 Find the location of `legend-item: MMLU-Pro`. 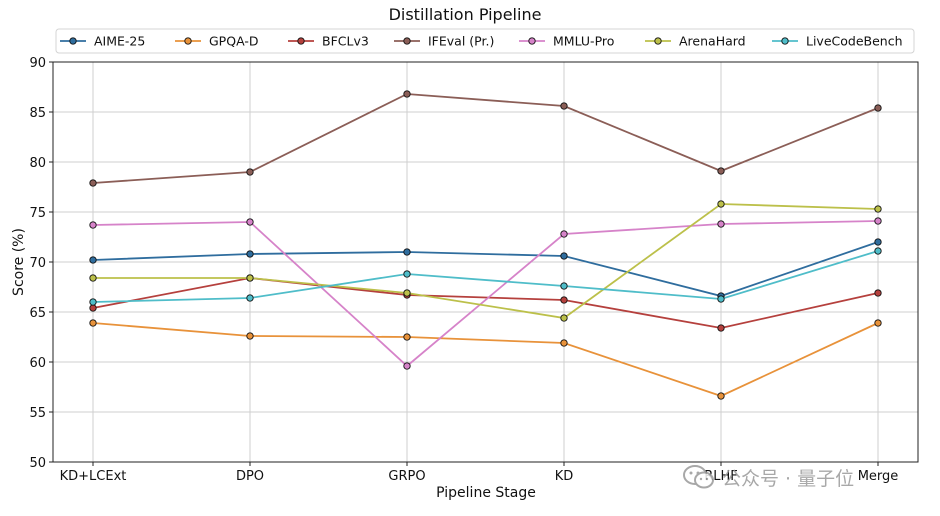

legend-item: MMLU-Pro is located at coordinates (566, 41).